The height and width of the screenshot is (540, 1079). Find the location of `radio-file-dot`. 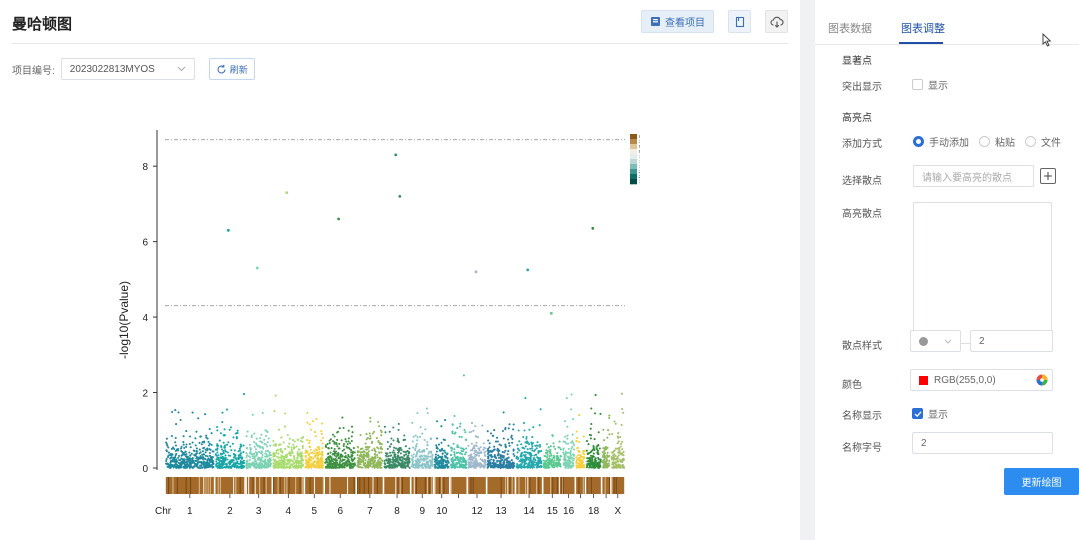

radio-file-dot is located at coordinates (1030, 141).